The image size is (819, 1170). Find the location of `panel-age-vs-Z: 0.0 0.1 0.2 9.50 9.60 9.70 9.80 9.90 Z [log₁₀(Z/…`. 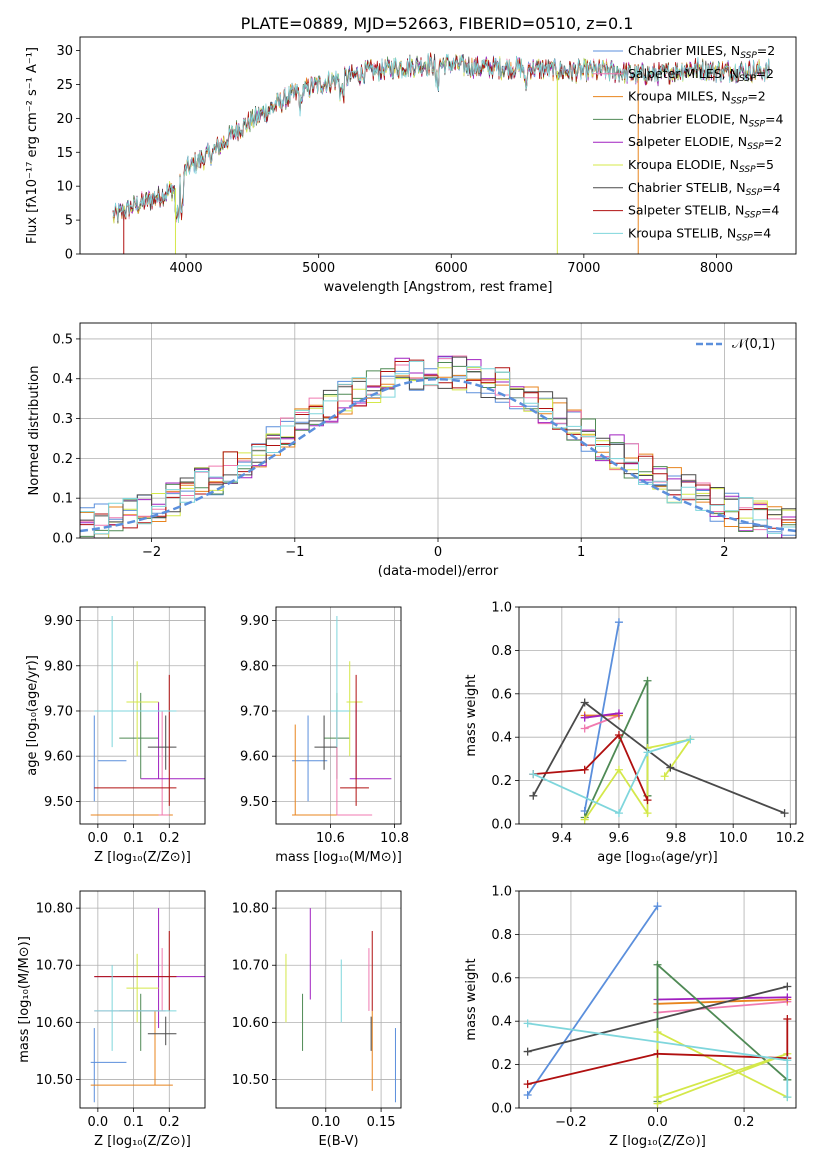

panel-age-vs-Z: 0.0 0.1 0.2 9.50 9.60 9.70 9.80 9.90 Z [log₁₀(Z/… is located at coordinates (115, 735).